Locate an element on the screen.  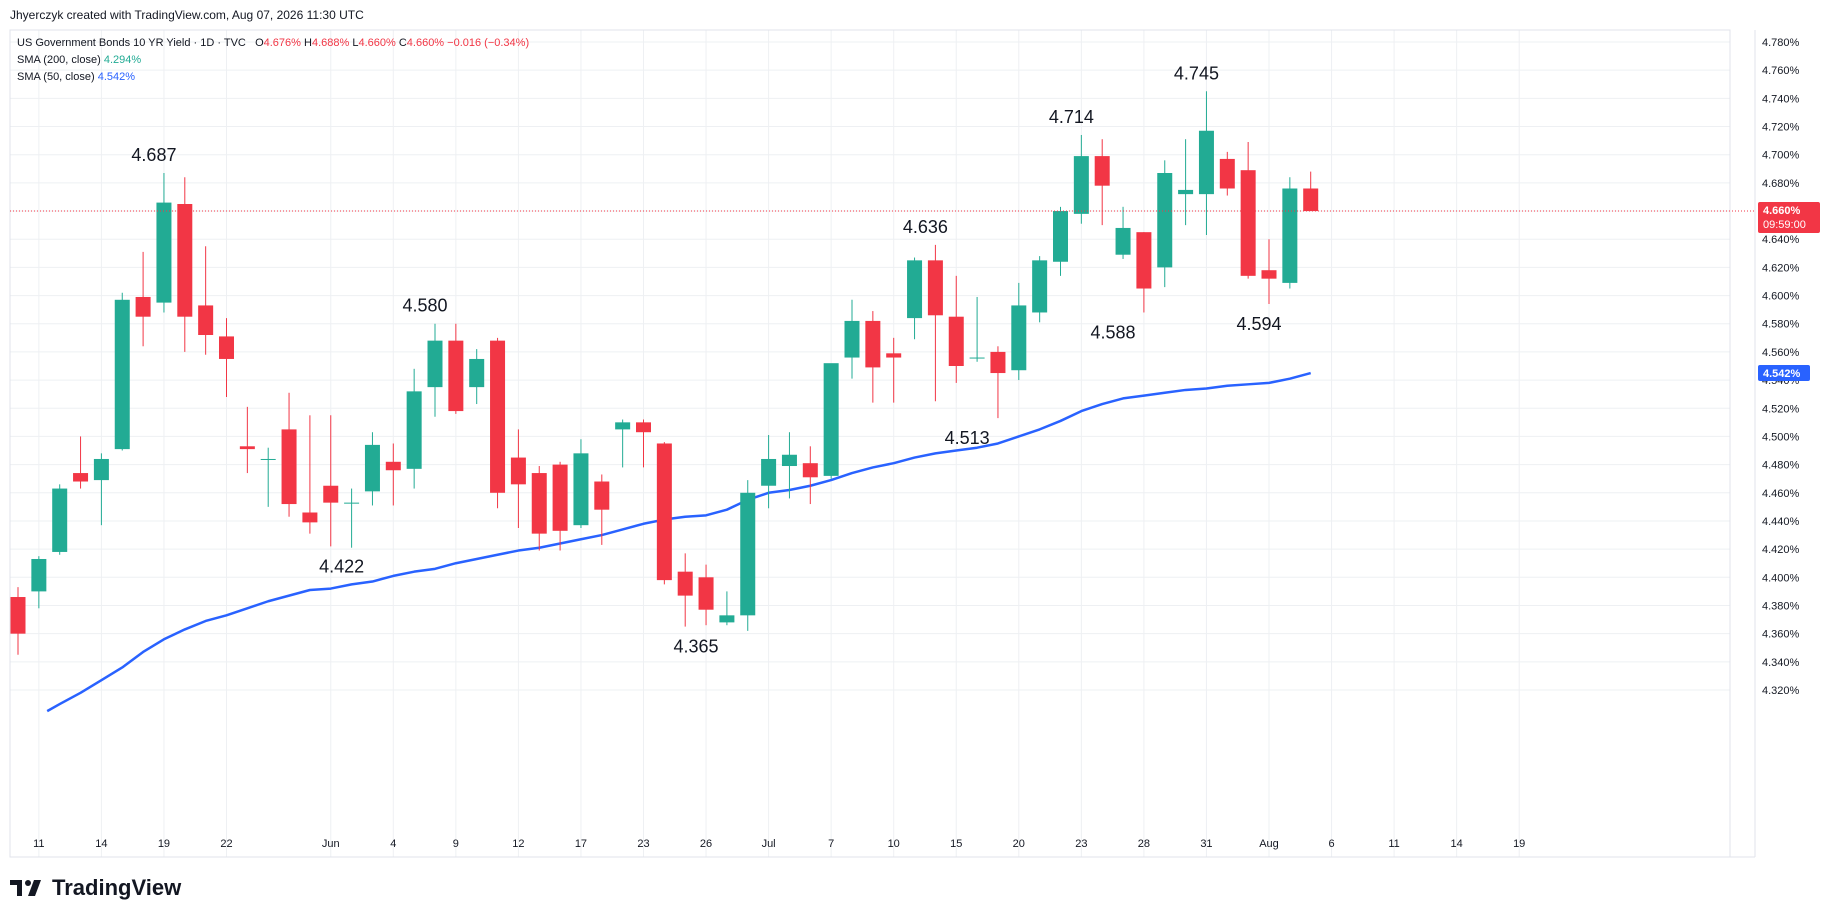
y-tick-label: 4.720% is located at coordinates (1781, 128).